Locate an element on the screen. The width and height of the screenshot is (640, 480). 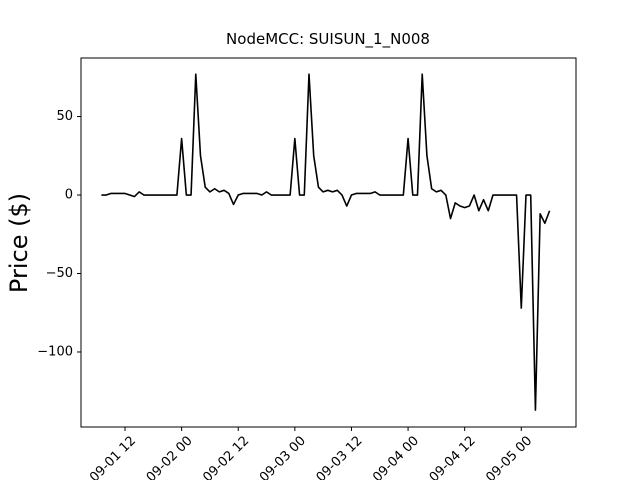
y-tick-label: −50 is located at coordinates (59, 273).